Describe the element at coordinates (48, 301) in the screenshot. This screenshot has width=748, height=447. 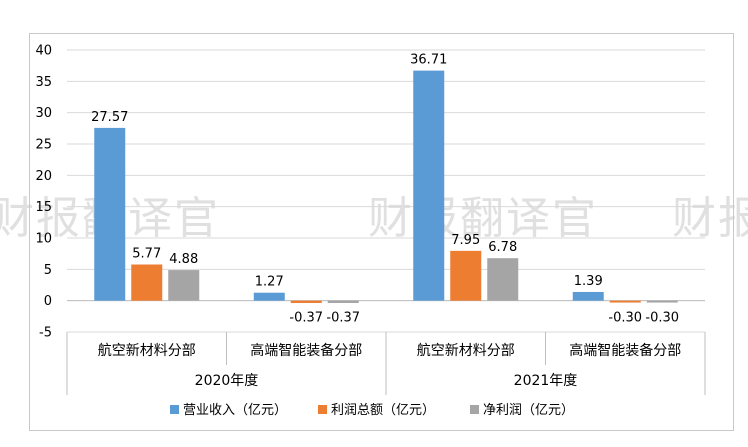
I see `y-tick-label: 0` at that location.